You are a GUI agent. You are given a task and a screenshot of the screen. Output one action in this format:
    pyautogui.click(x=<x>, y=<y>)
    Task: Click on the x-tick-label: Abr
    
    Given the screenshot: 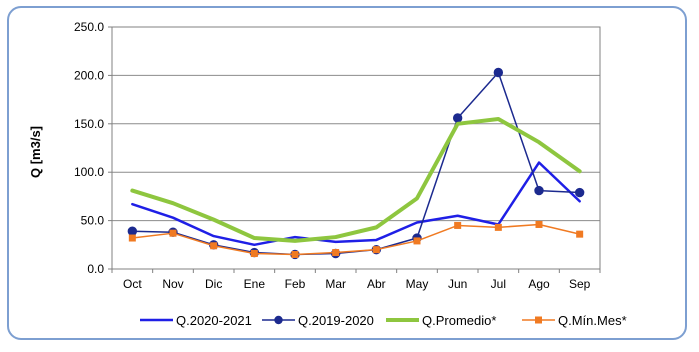 What is the action you would take?
    pyautogui.click(x=376, y=284)
    